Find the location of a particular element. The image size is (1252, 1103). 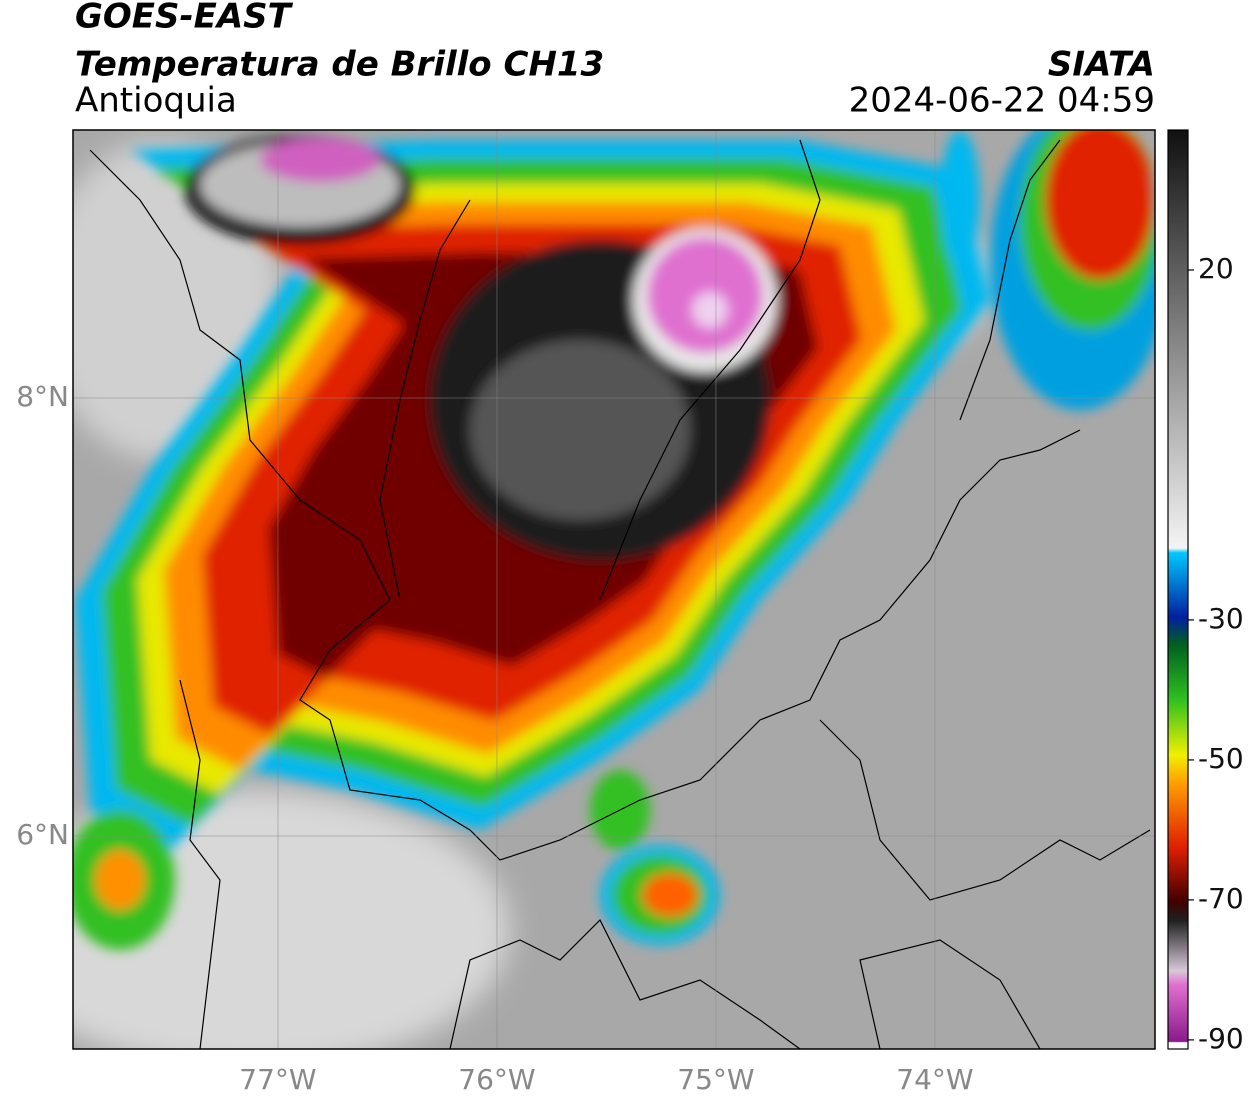

y-tick-label: 8°N is located at coordinates (42, 396).